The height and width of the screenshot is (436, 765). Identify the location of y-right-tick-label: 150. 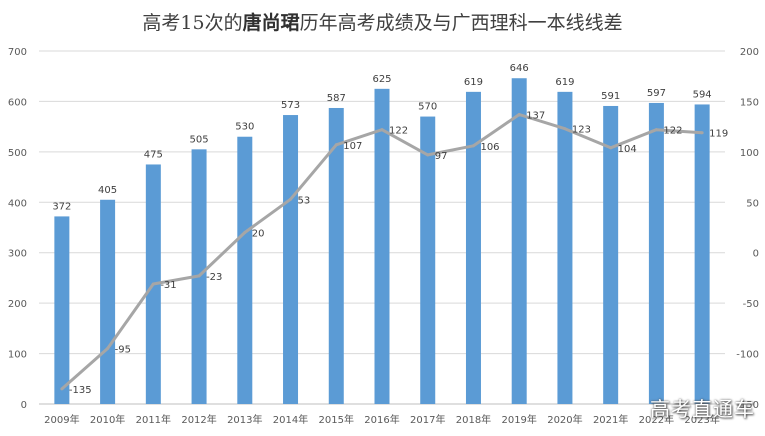
(749, 102).